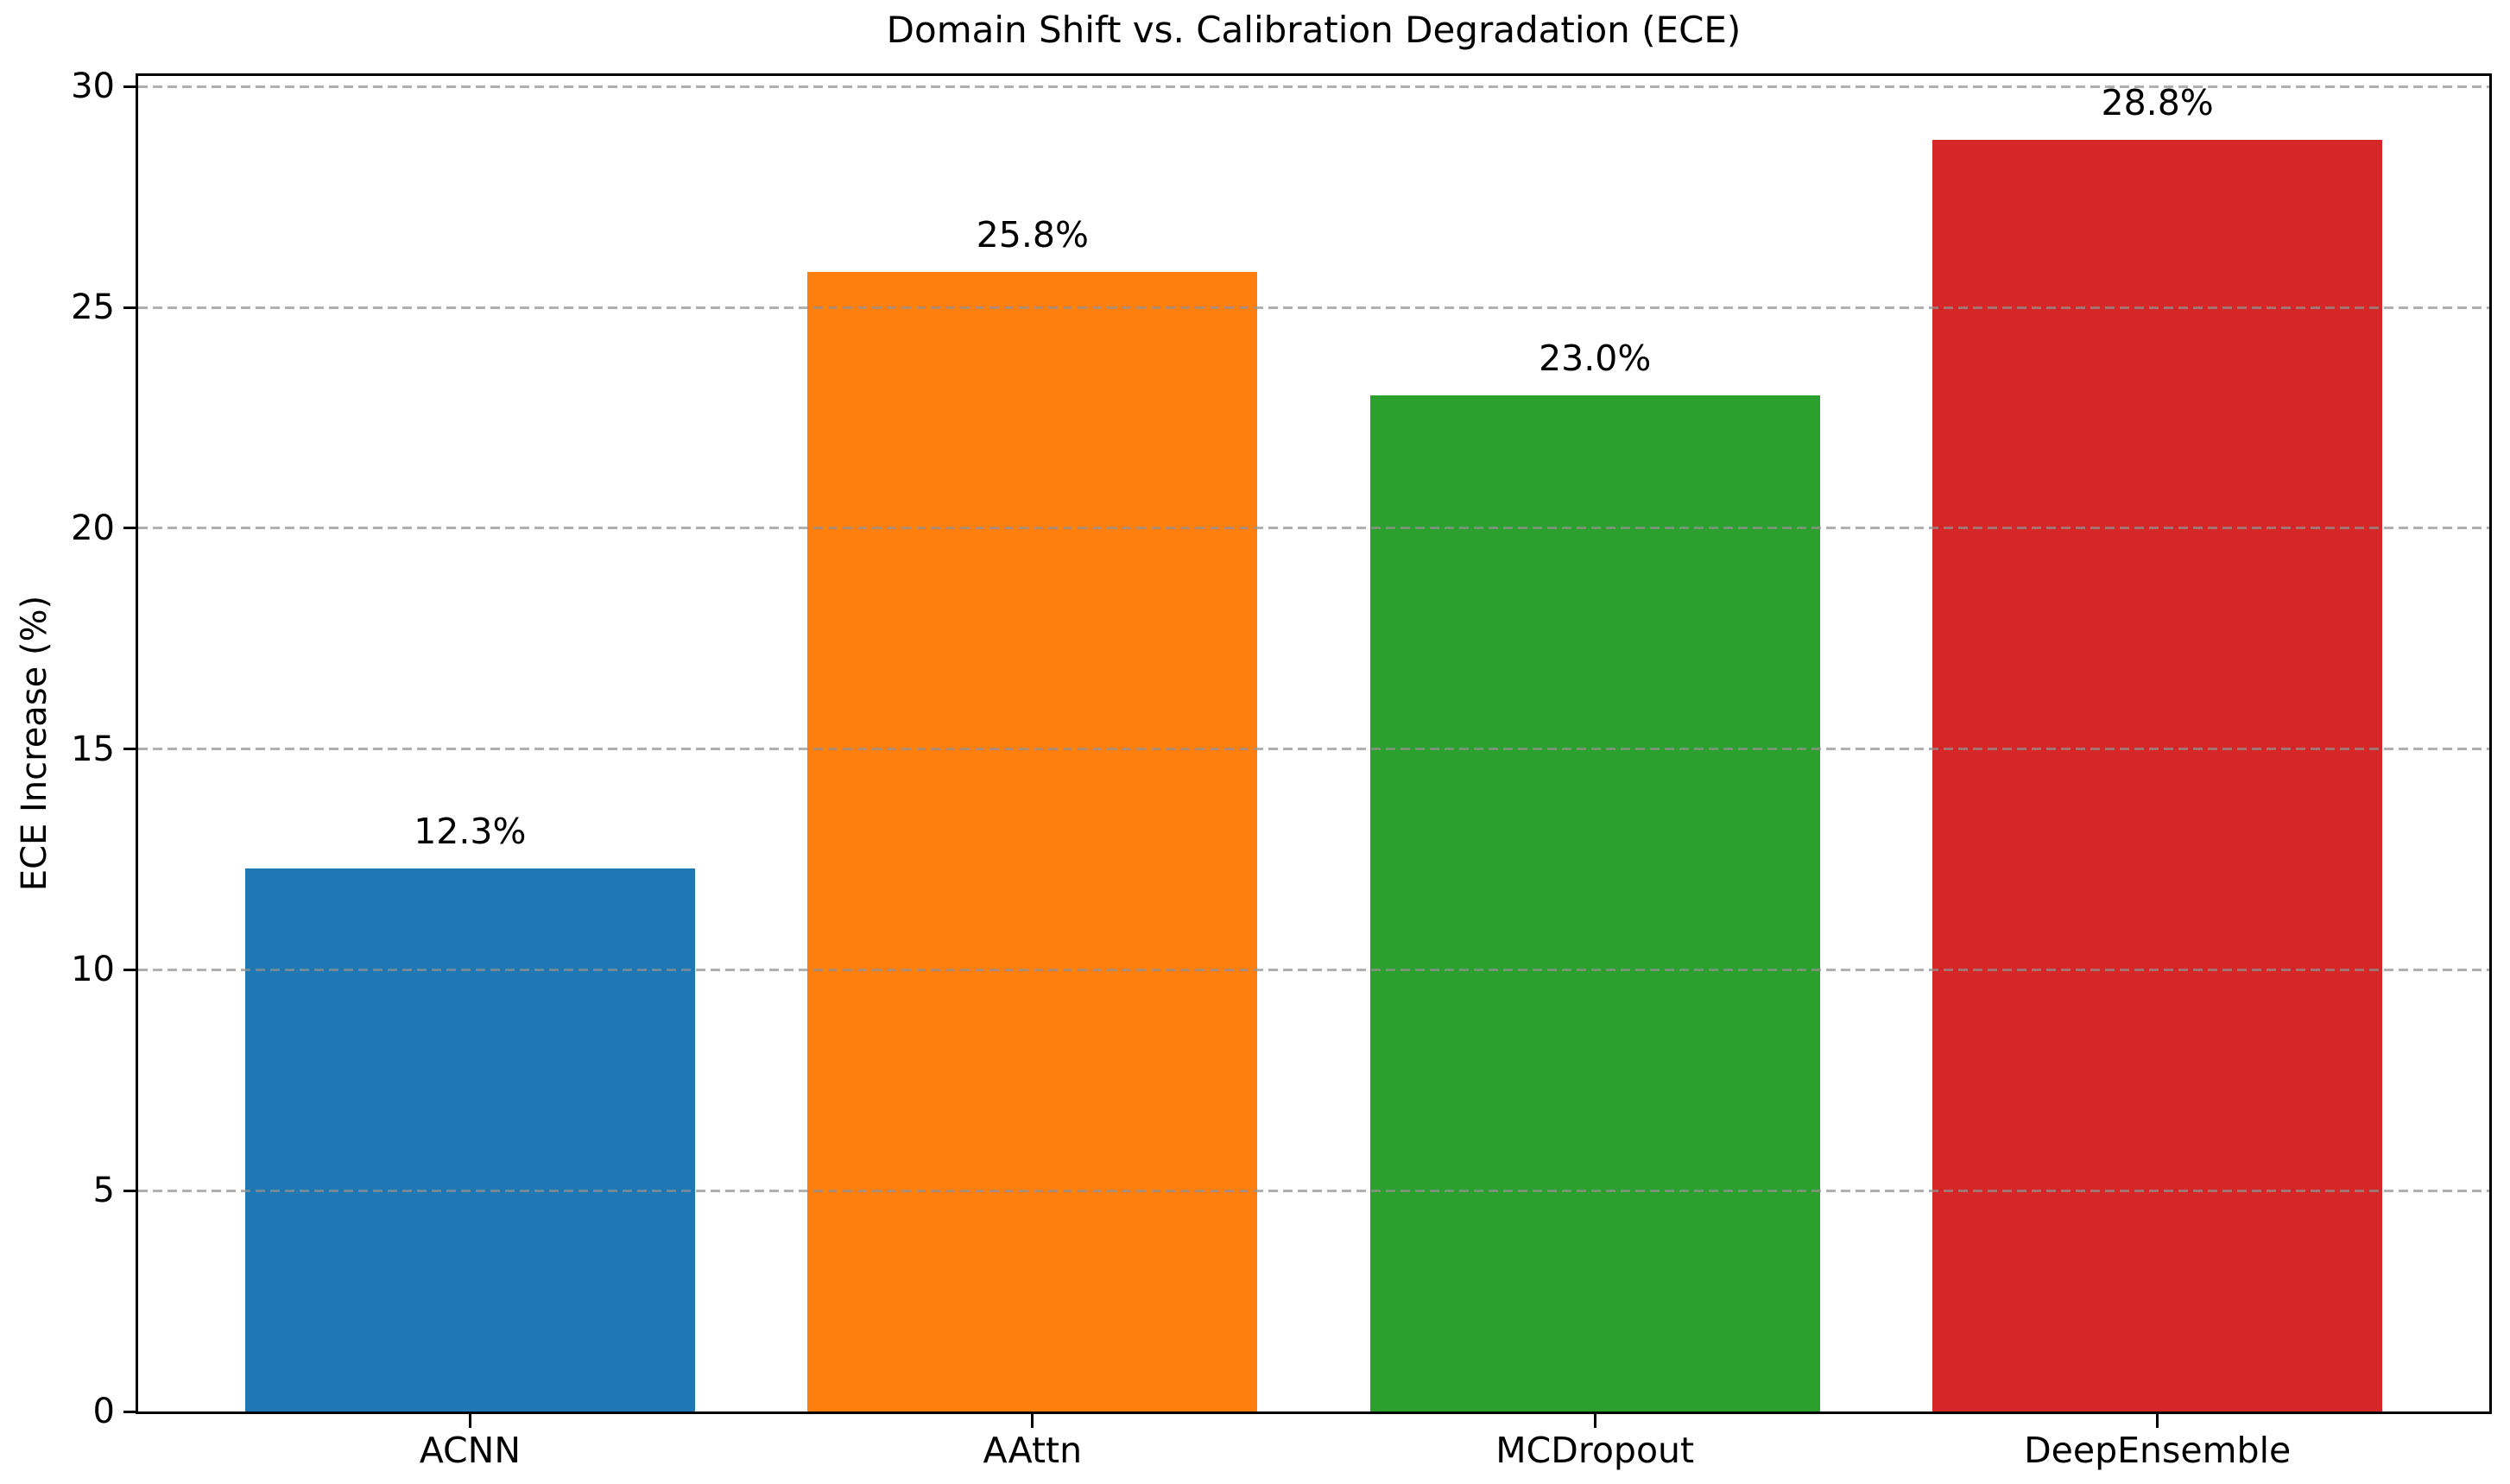  What do you see at coordinates (93, 528) in the screenshot?
I see `y-tick-label: 20` at bounding box center [93, 528].